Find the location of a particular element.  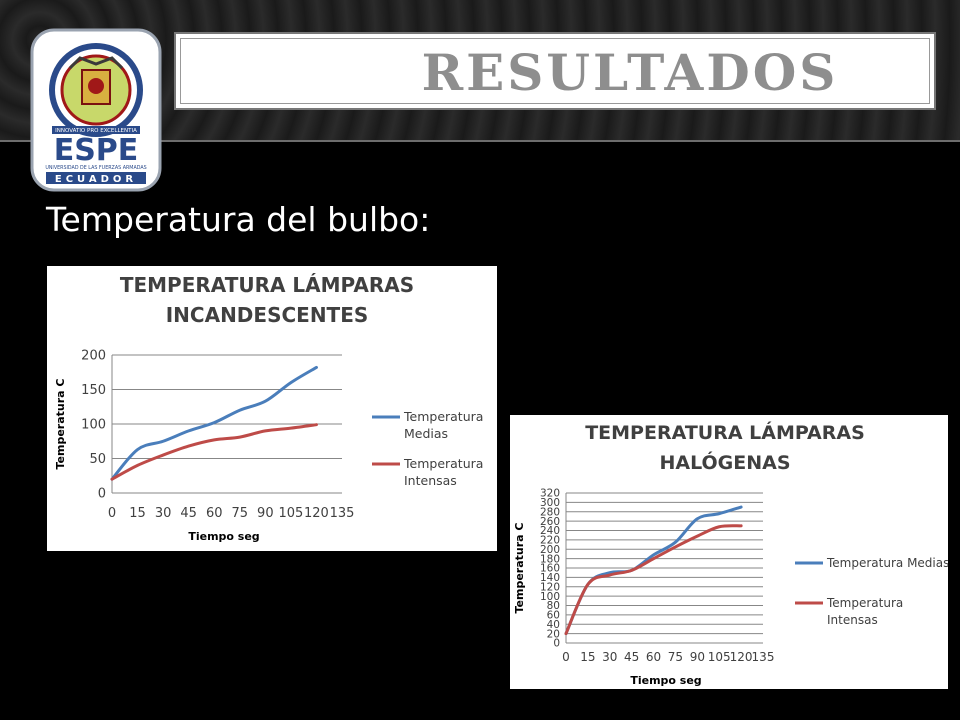

legend-label: Medias is located at coordinates (426, 433).